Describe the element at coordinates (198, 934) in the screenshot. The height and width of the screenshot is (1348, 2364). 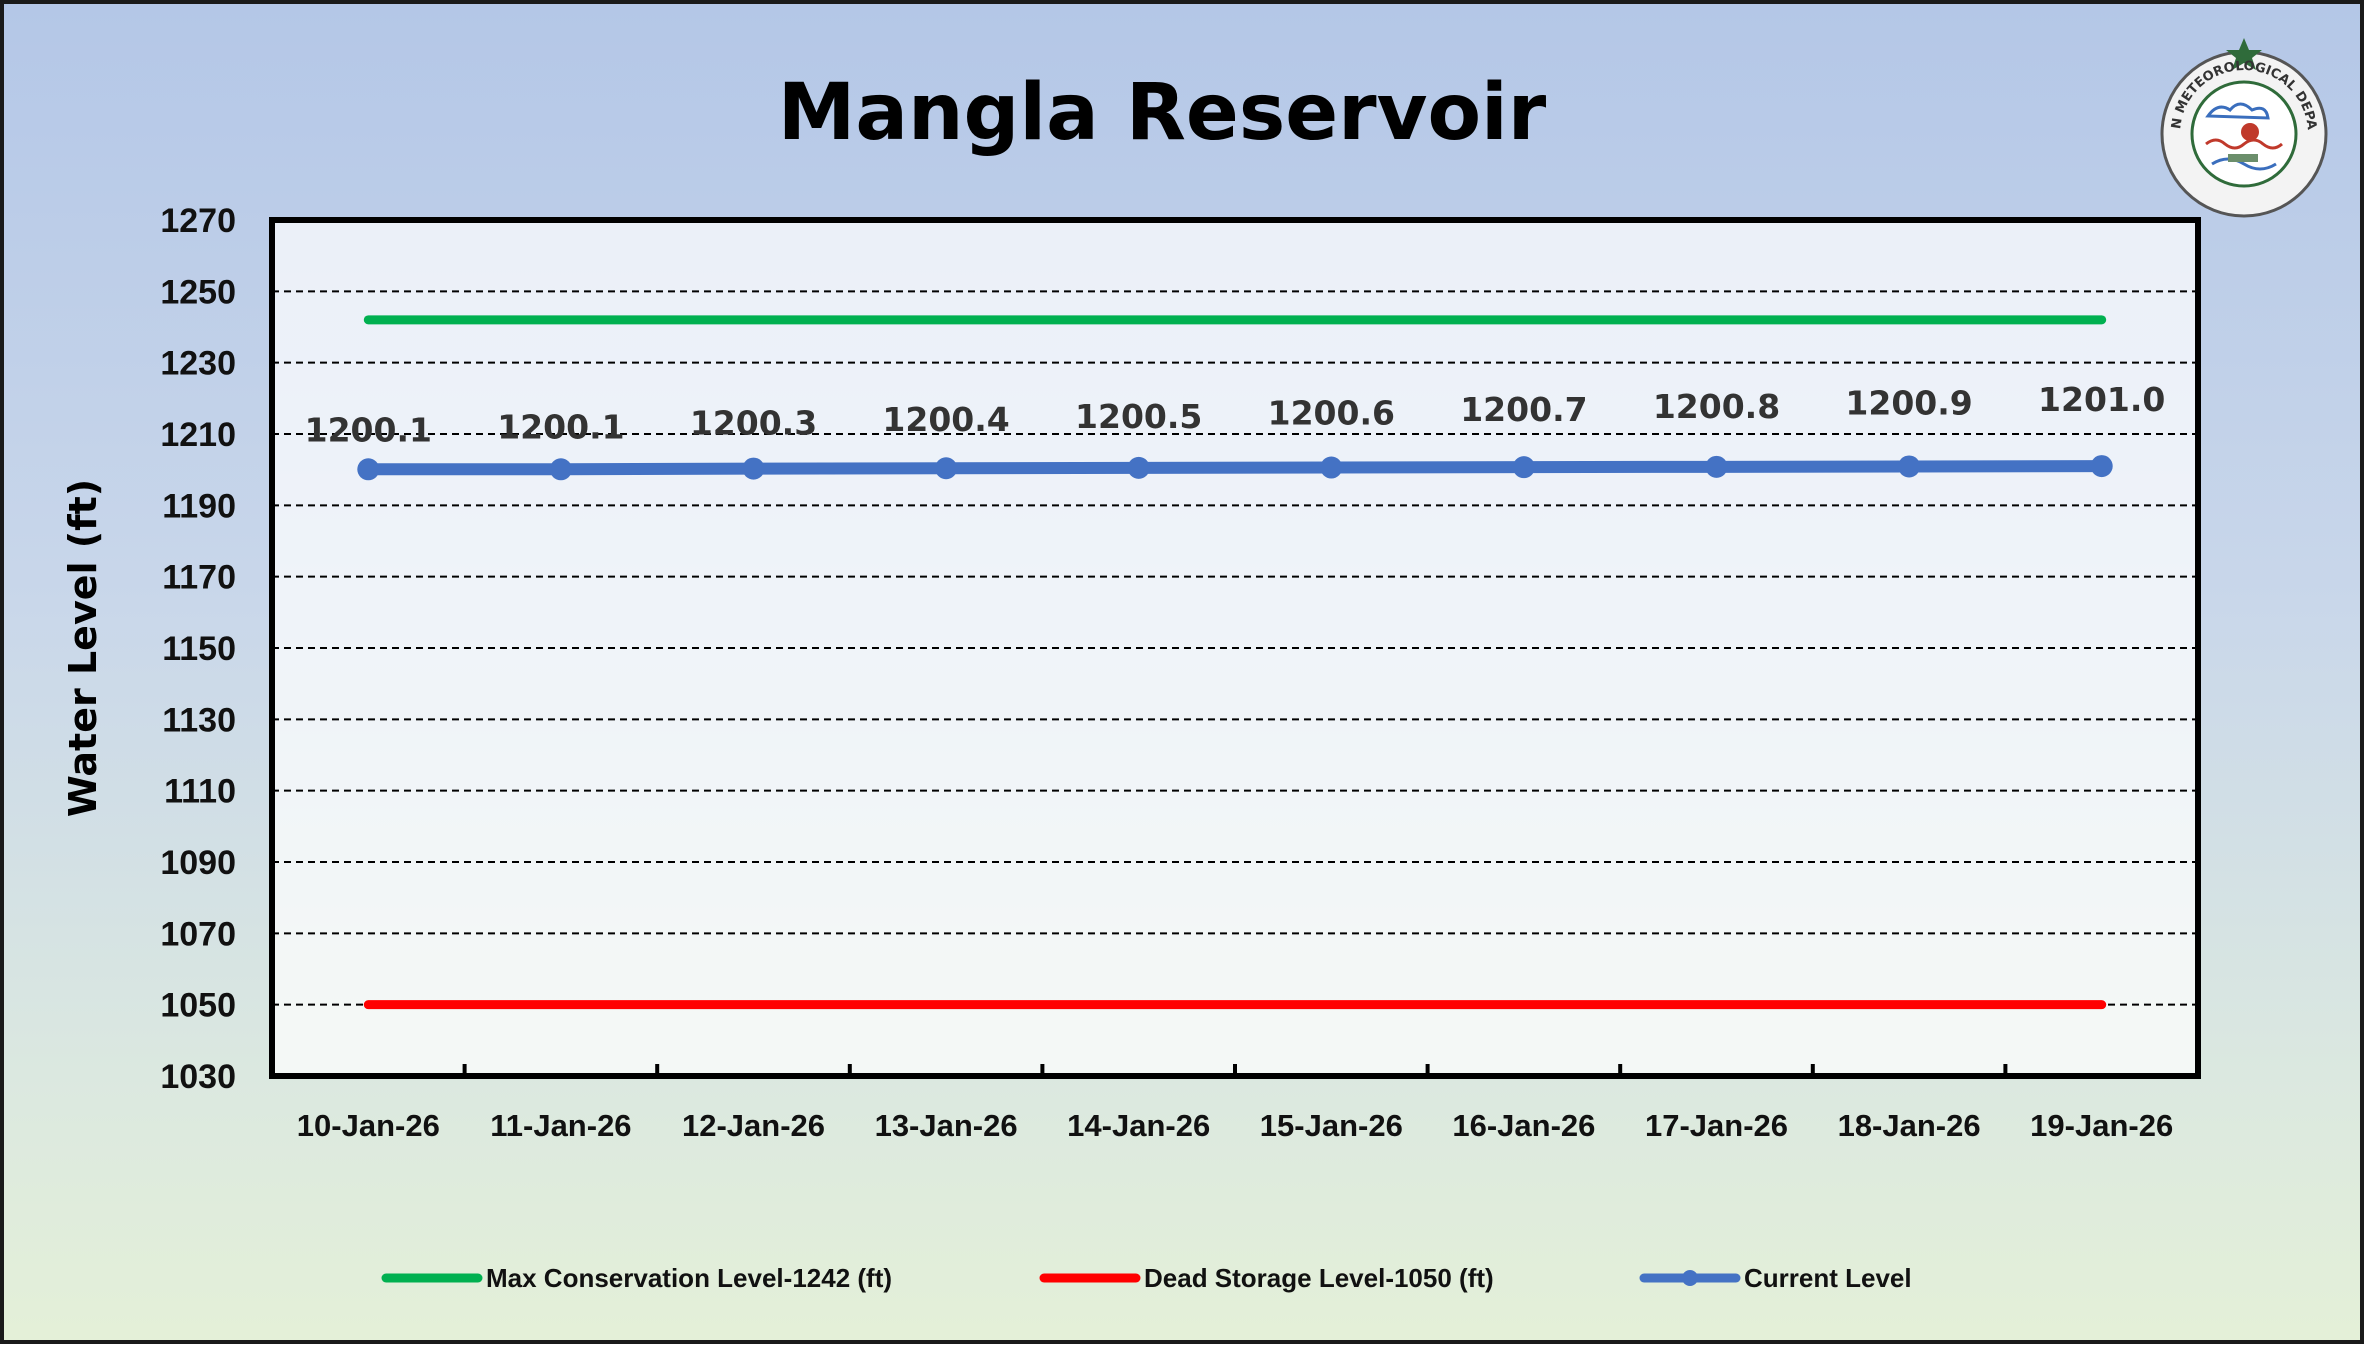
I see `y-tick-label: 1070` at that location.